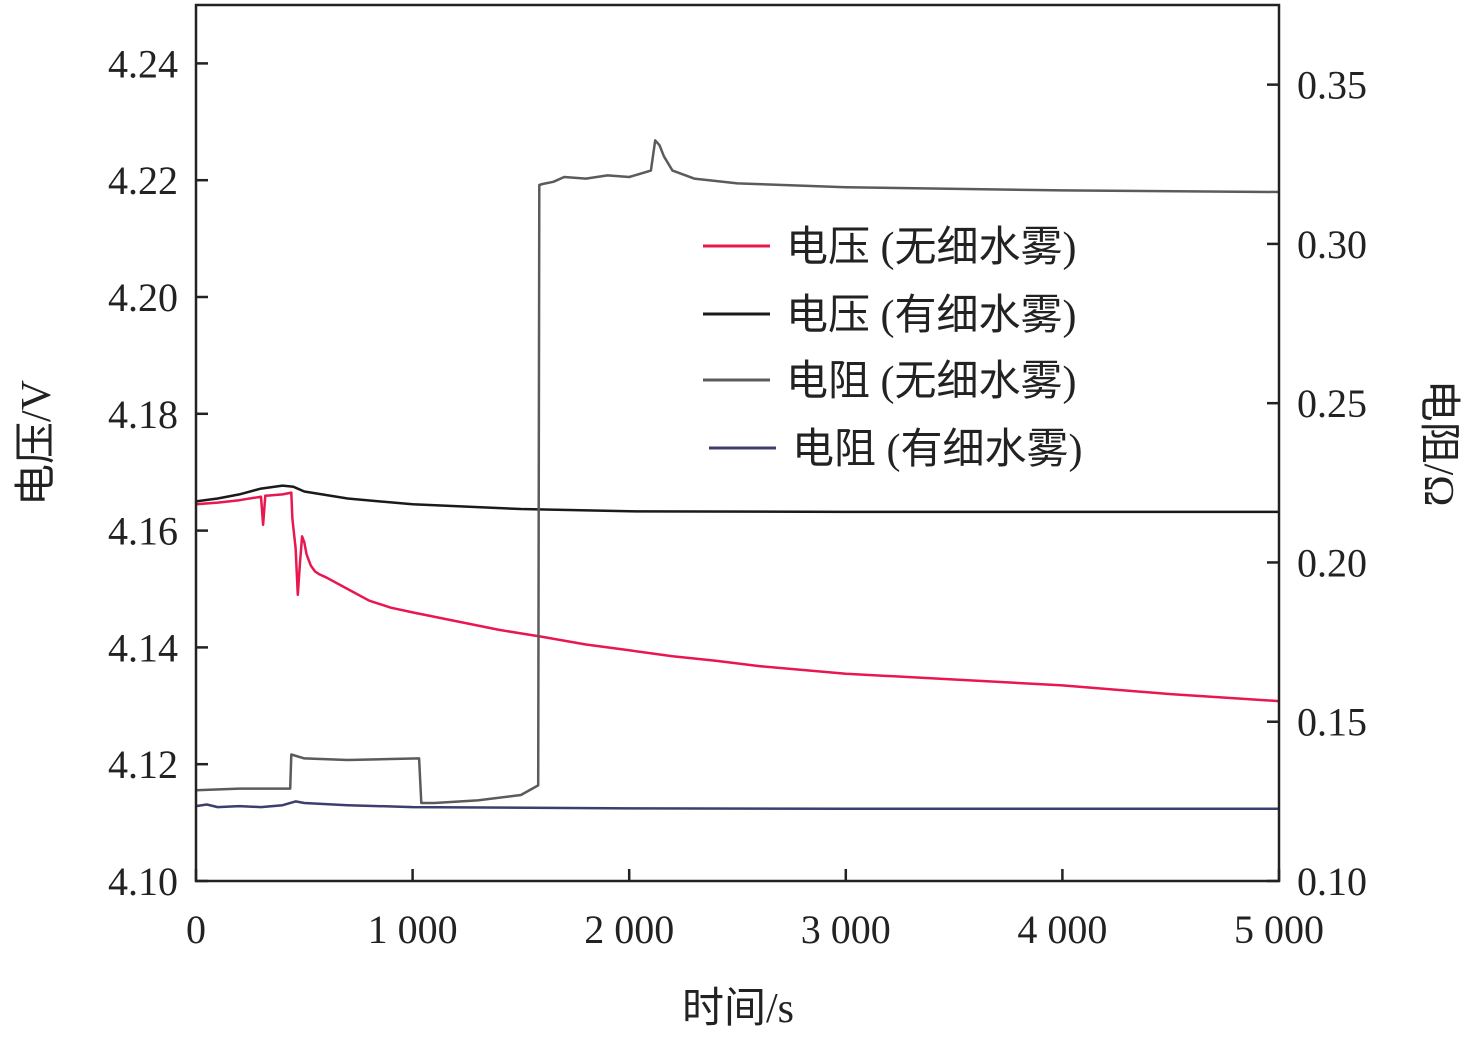 Image resolution: width=1476 pixels, height=1043 pixels. Describe the element at coordinates (738, 1009) in the screenshot. I see `x-axis-title: 时间/s` at that location.